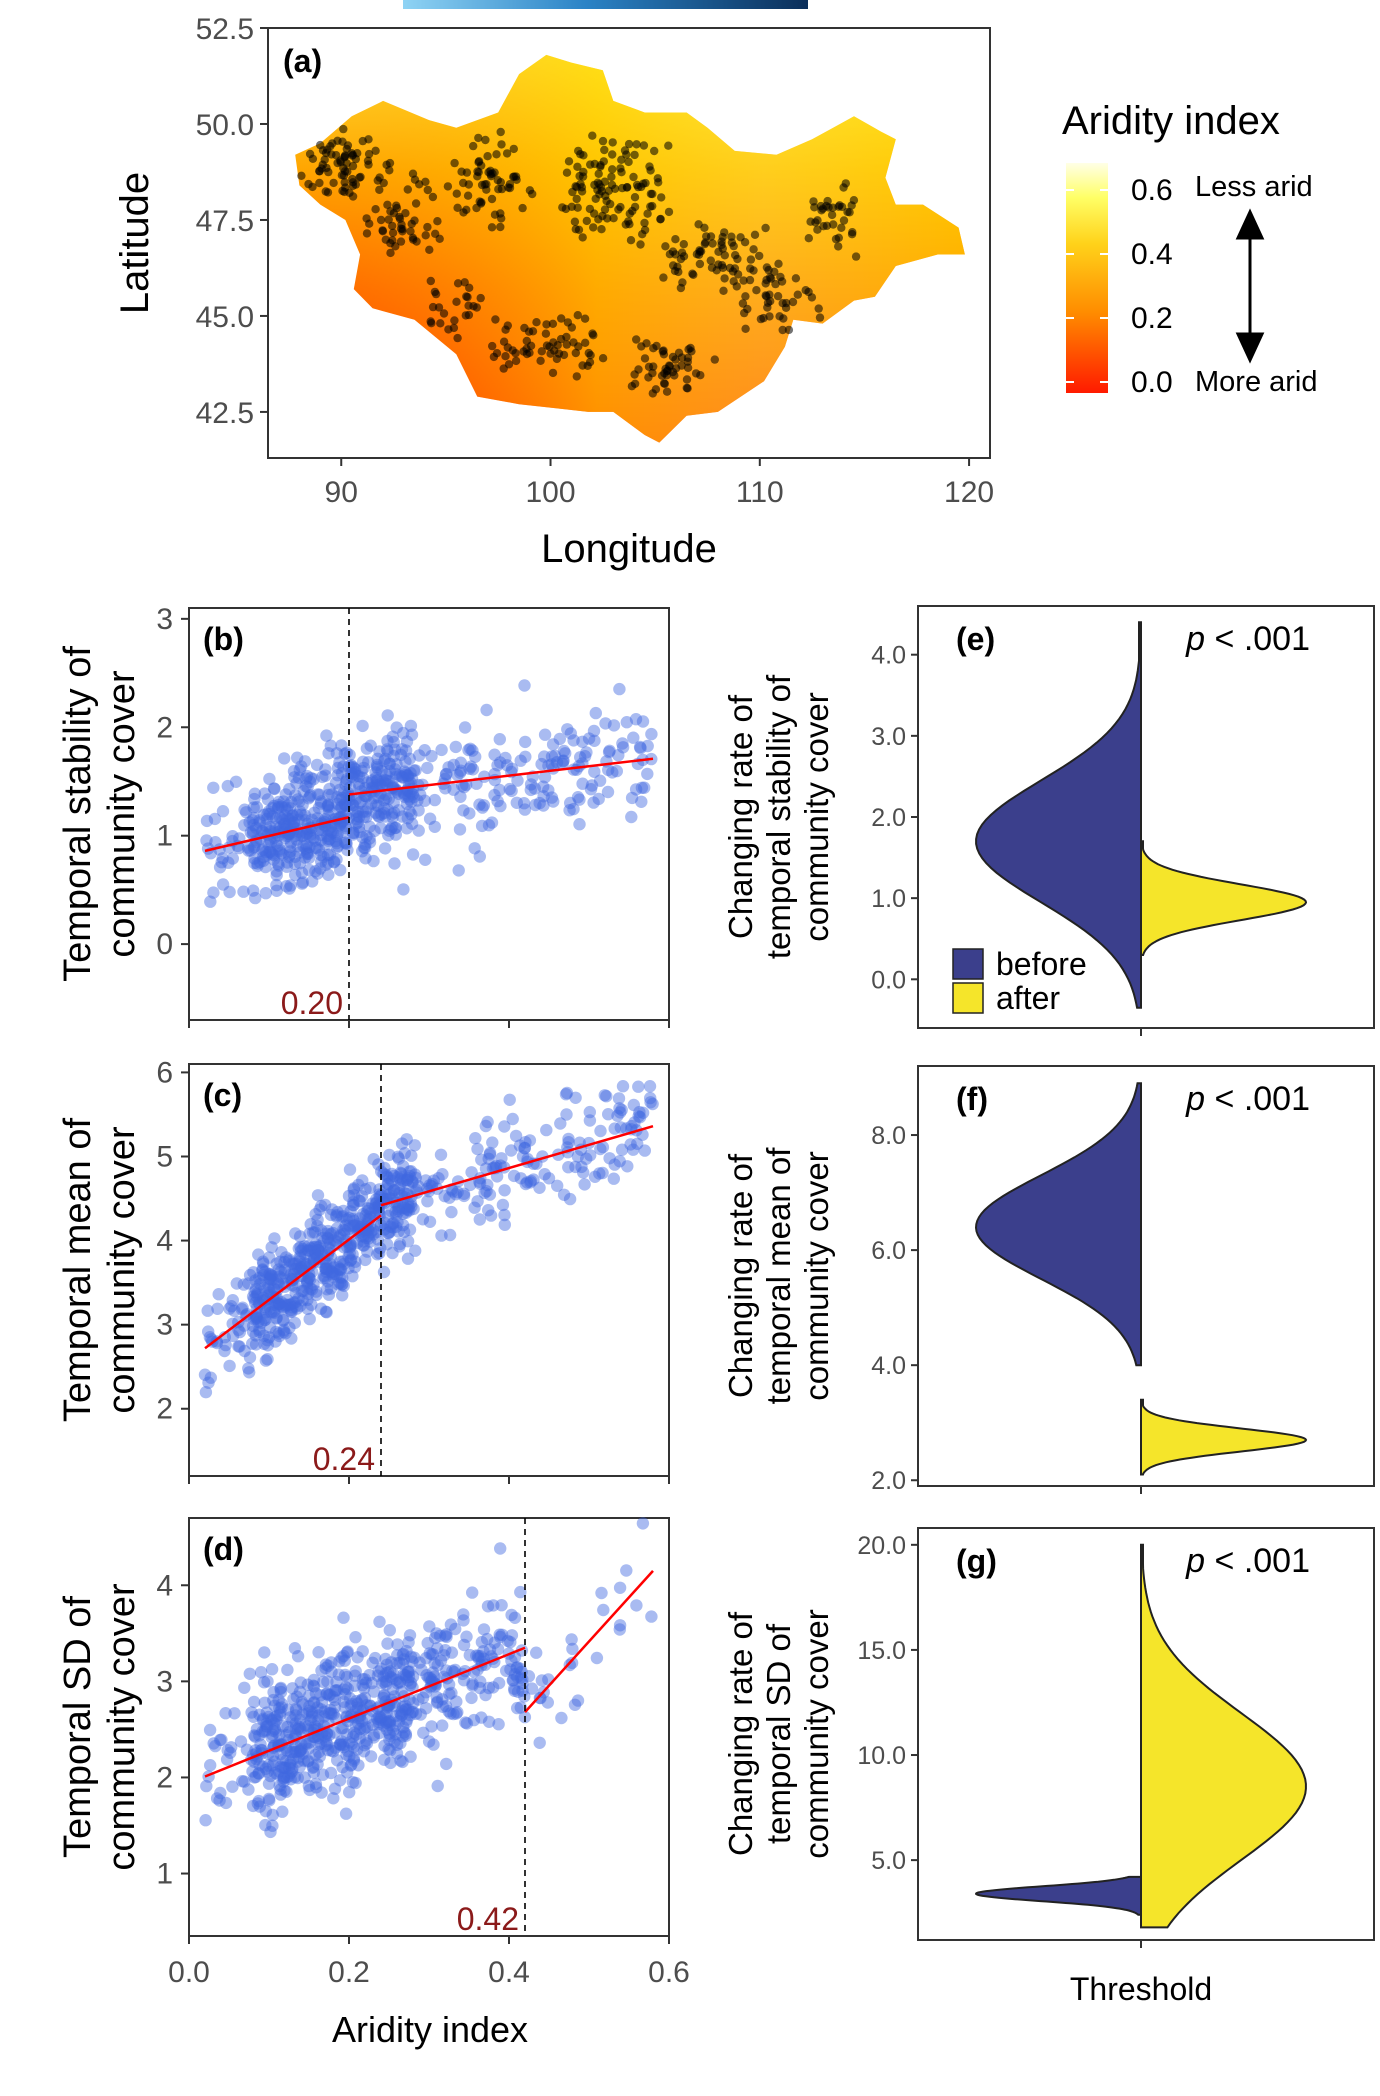  What do you see at coordinates (1152, 382) in the screenshot?
I see `legend-tick-0.0: 0.0` at bounding box center [1152, 382].